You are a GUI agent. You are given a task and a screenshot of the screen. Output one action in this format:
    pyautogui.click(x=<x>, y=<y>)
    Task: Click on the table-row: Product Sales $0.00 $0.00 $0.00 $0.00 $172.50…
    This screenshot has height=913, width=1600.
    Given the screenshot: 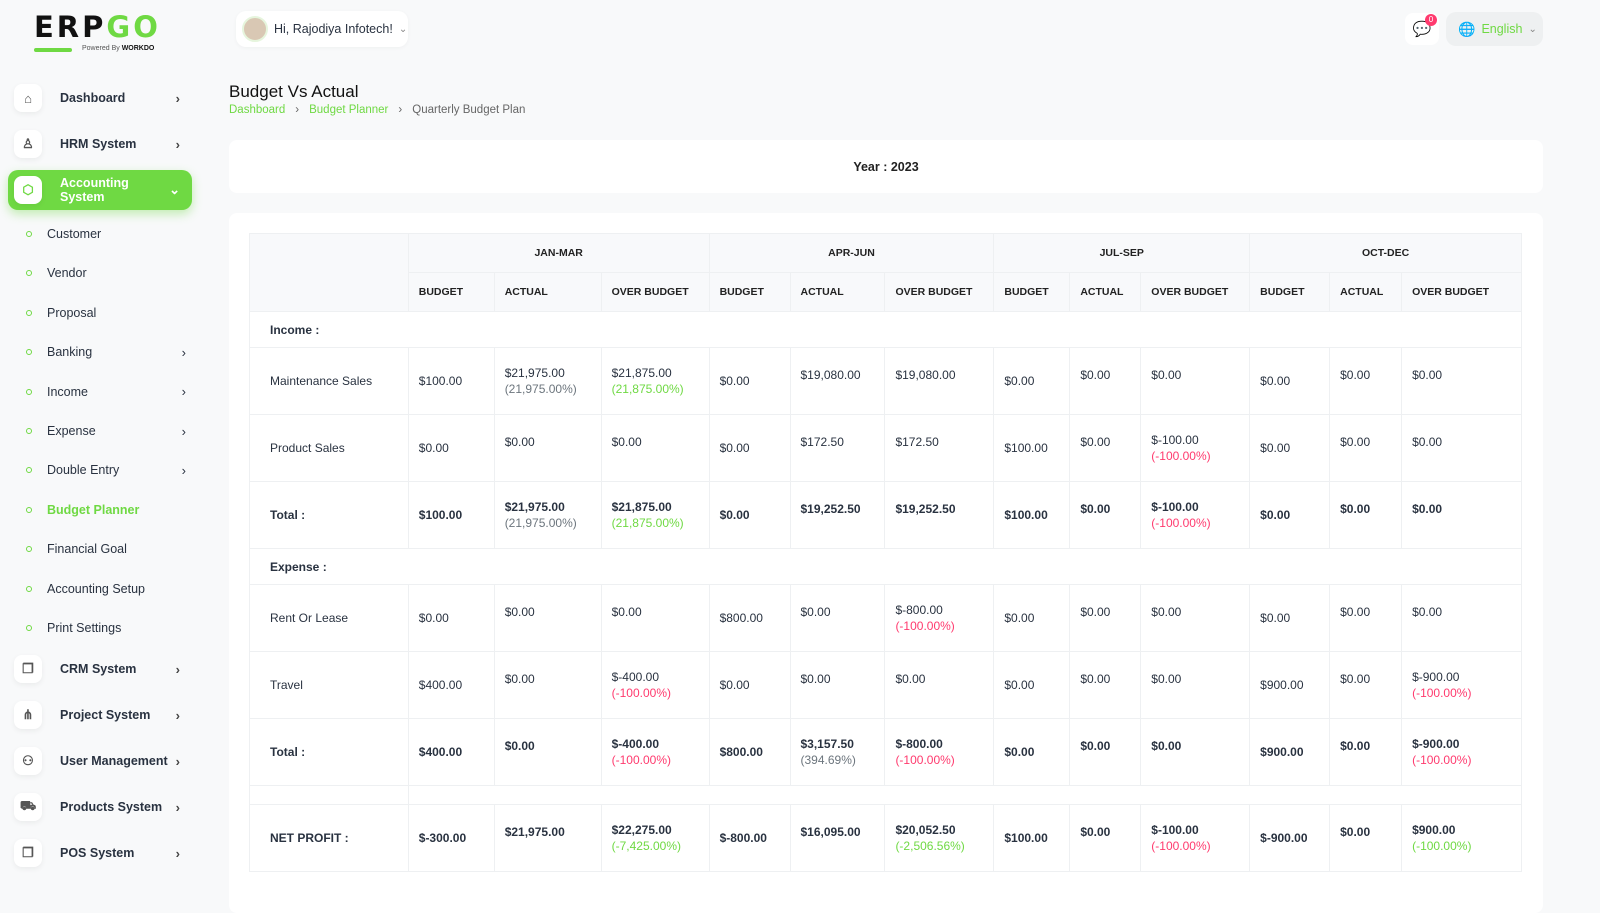 What is the action you would take?
    pyautogui.click(x=885, y=448)
    